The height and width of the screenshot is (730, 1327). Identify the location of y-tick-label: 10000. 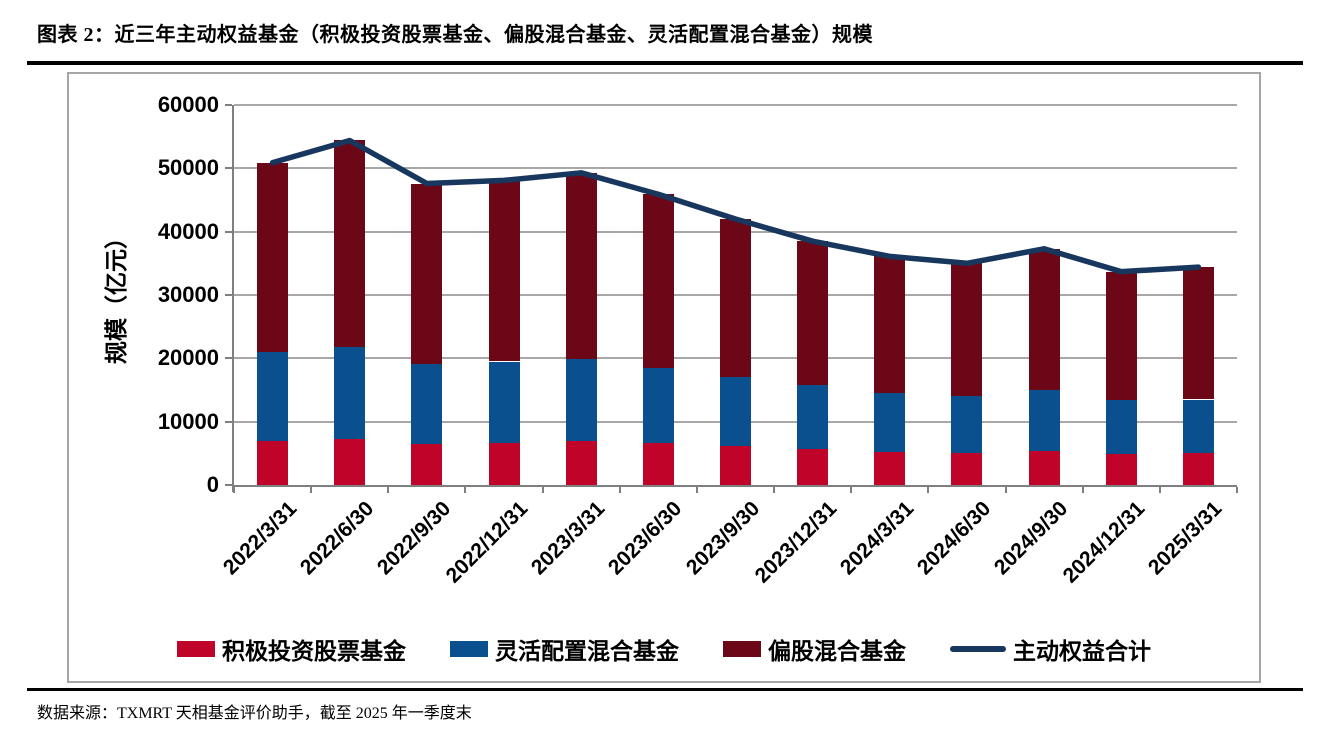
(188, 421).